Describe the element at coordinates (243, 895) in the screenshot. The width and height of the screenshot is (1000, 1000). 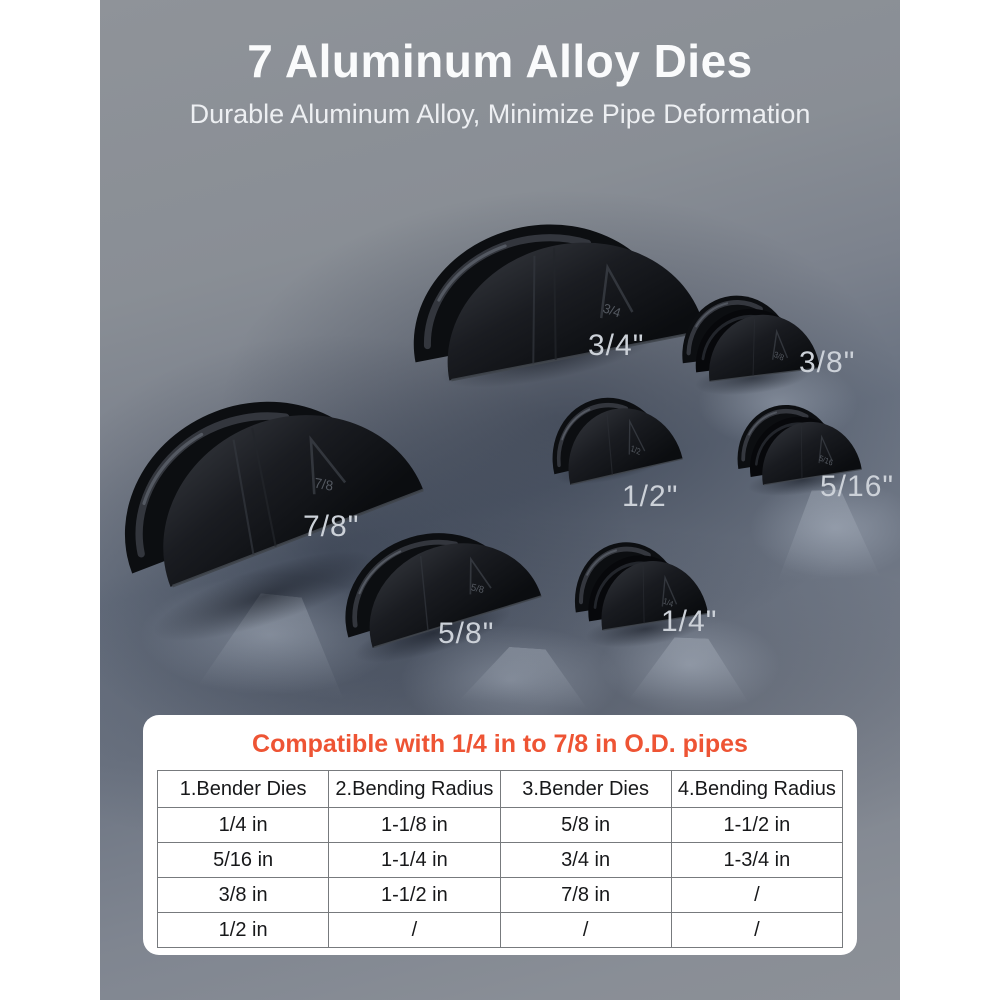
I see `table-cell: 3/8 in` at that location.